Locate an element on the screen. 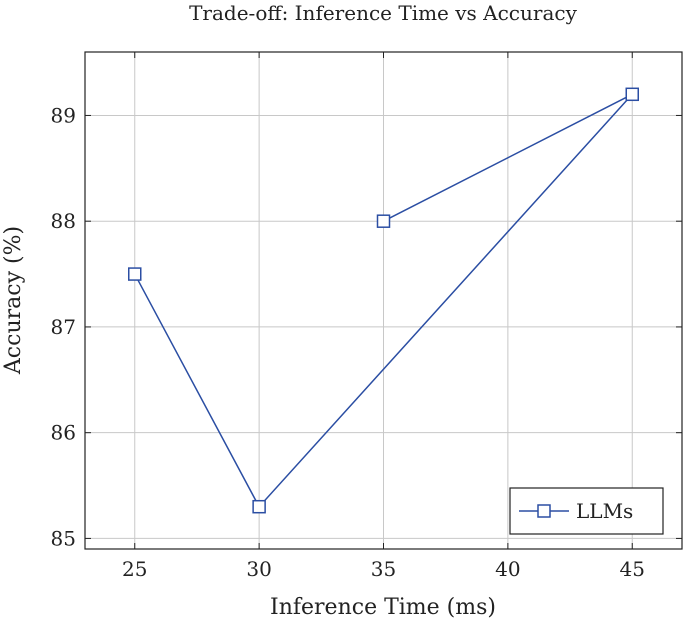 This screenshot has height=625, width=685. x-tick-label: 40 is located at coordinates (507, 569).